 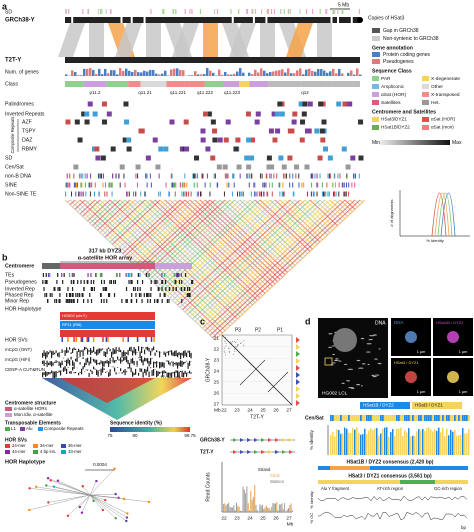 I want to click on label: 75, so click(x=110, y=435).